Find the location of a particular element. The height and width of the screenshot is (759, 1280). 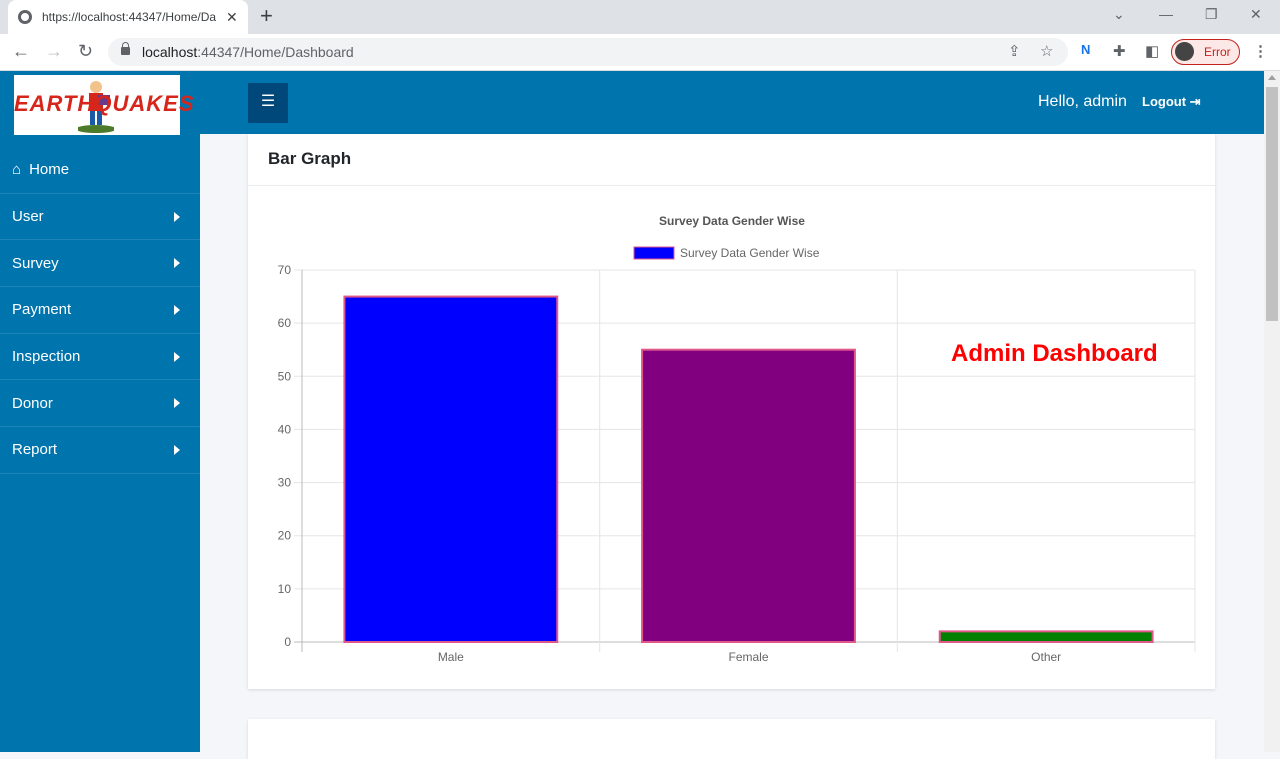

y-tick-label: 20 is located at coordinates (285, 536).